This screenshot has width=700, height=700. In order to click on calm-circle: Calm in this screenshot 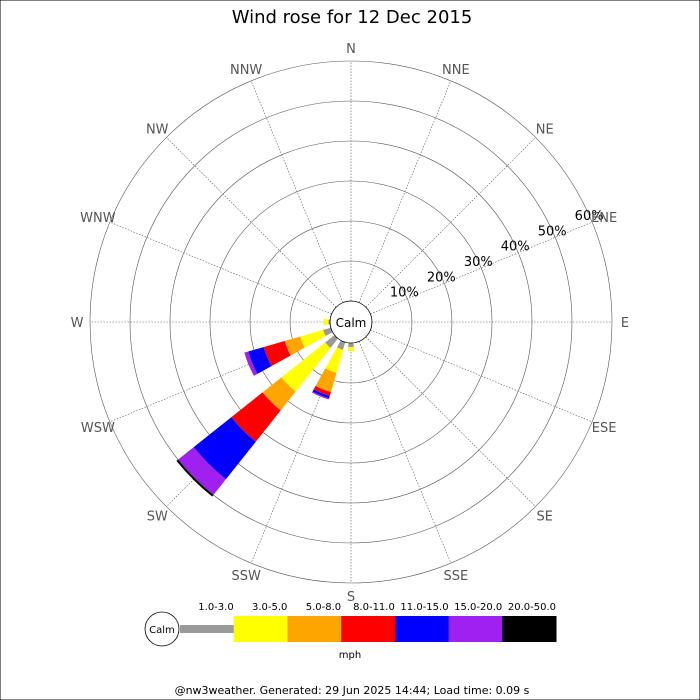, I will do `click(351, 322)`.